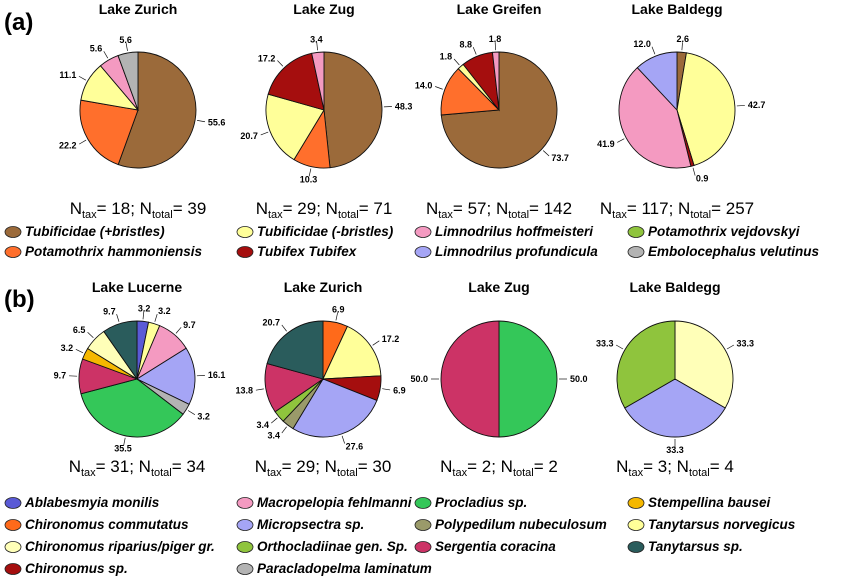 The image size is (850, 582). Describe the element at coordinates (95, 231) in the screenshot. I see `legend-label: Tubificidae (+bristles)` at that location.